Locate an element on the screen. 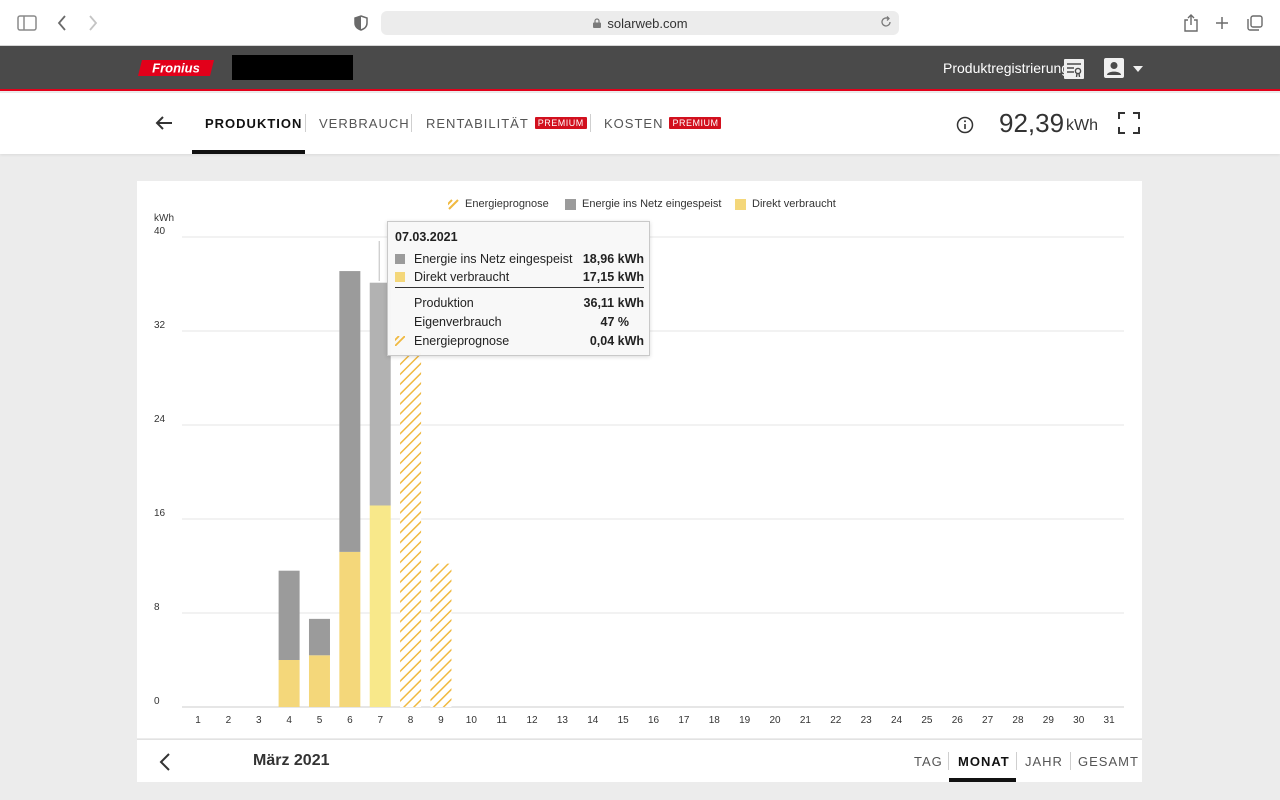  browser-back-icon is located at coordinates (62, 23).